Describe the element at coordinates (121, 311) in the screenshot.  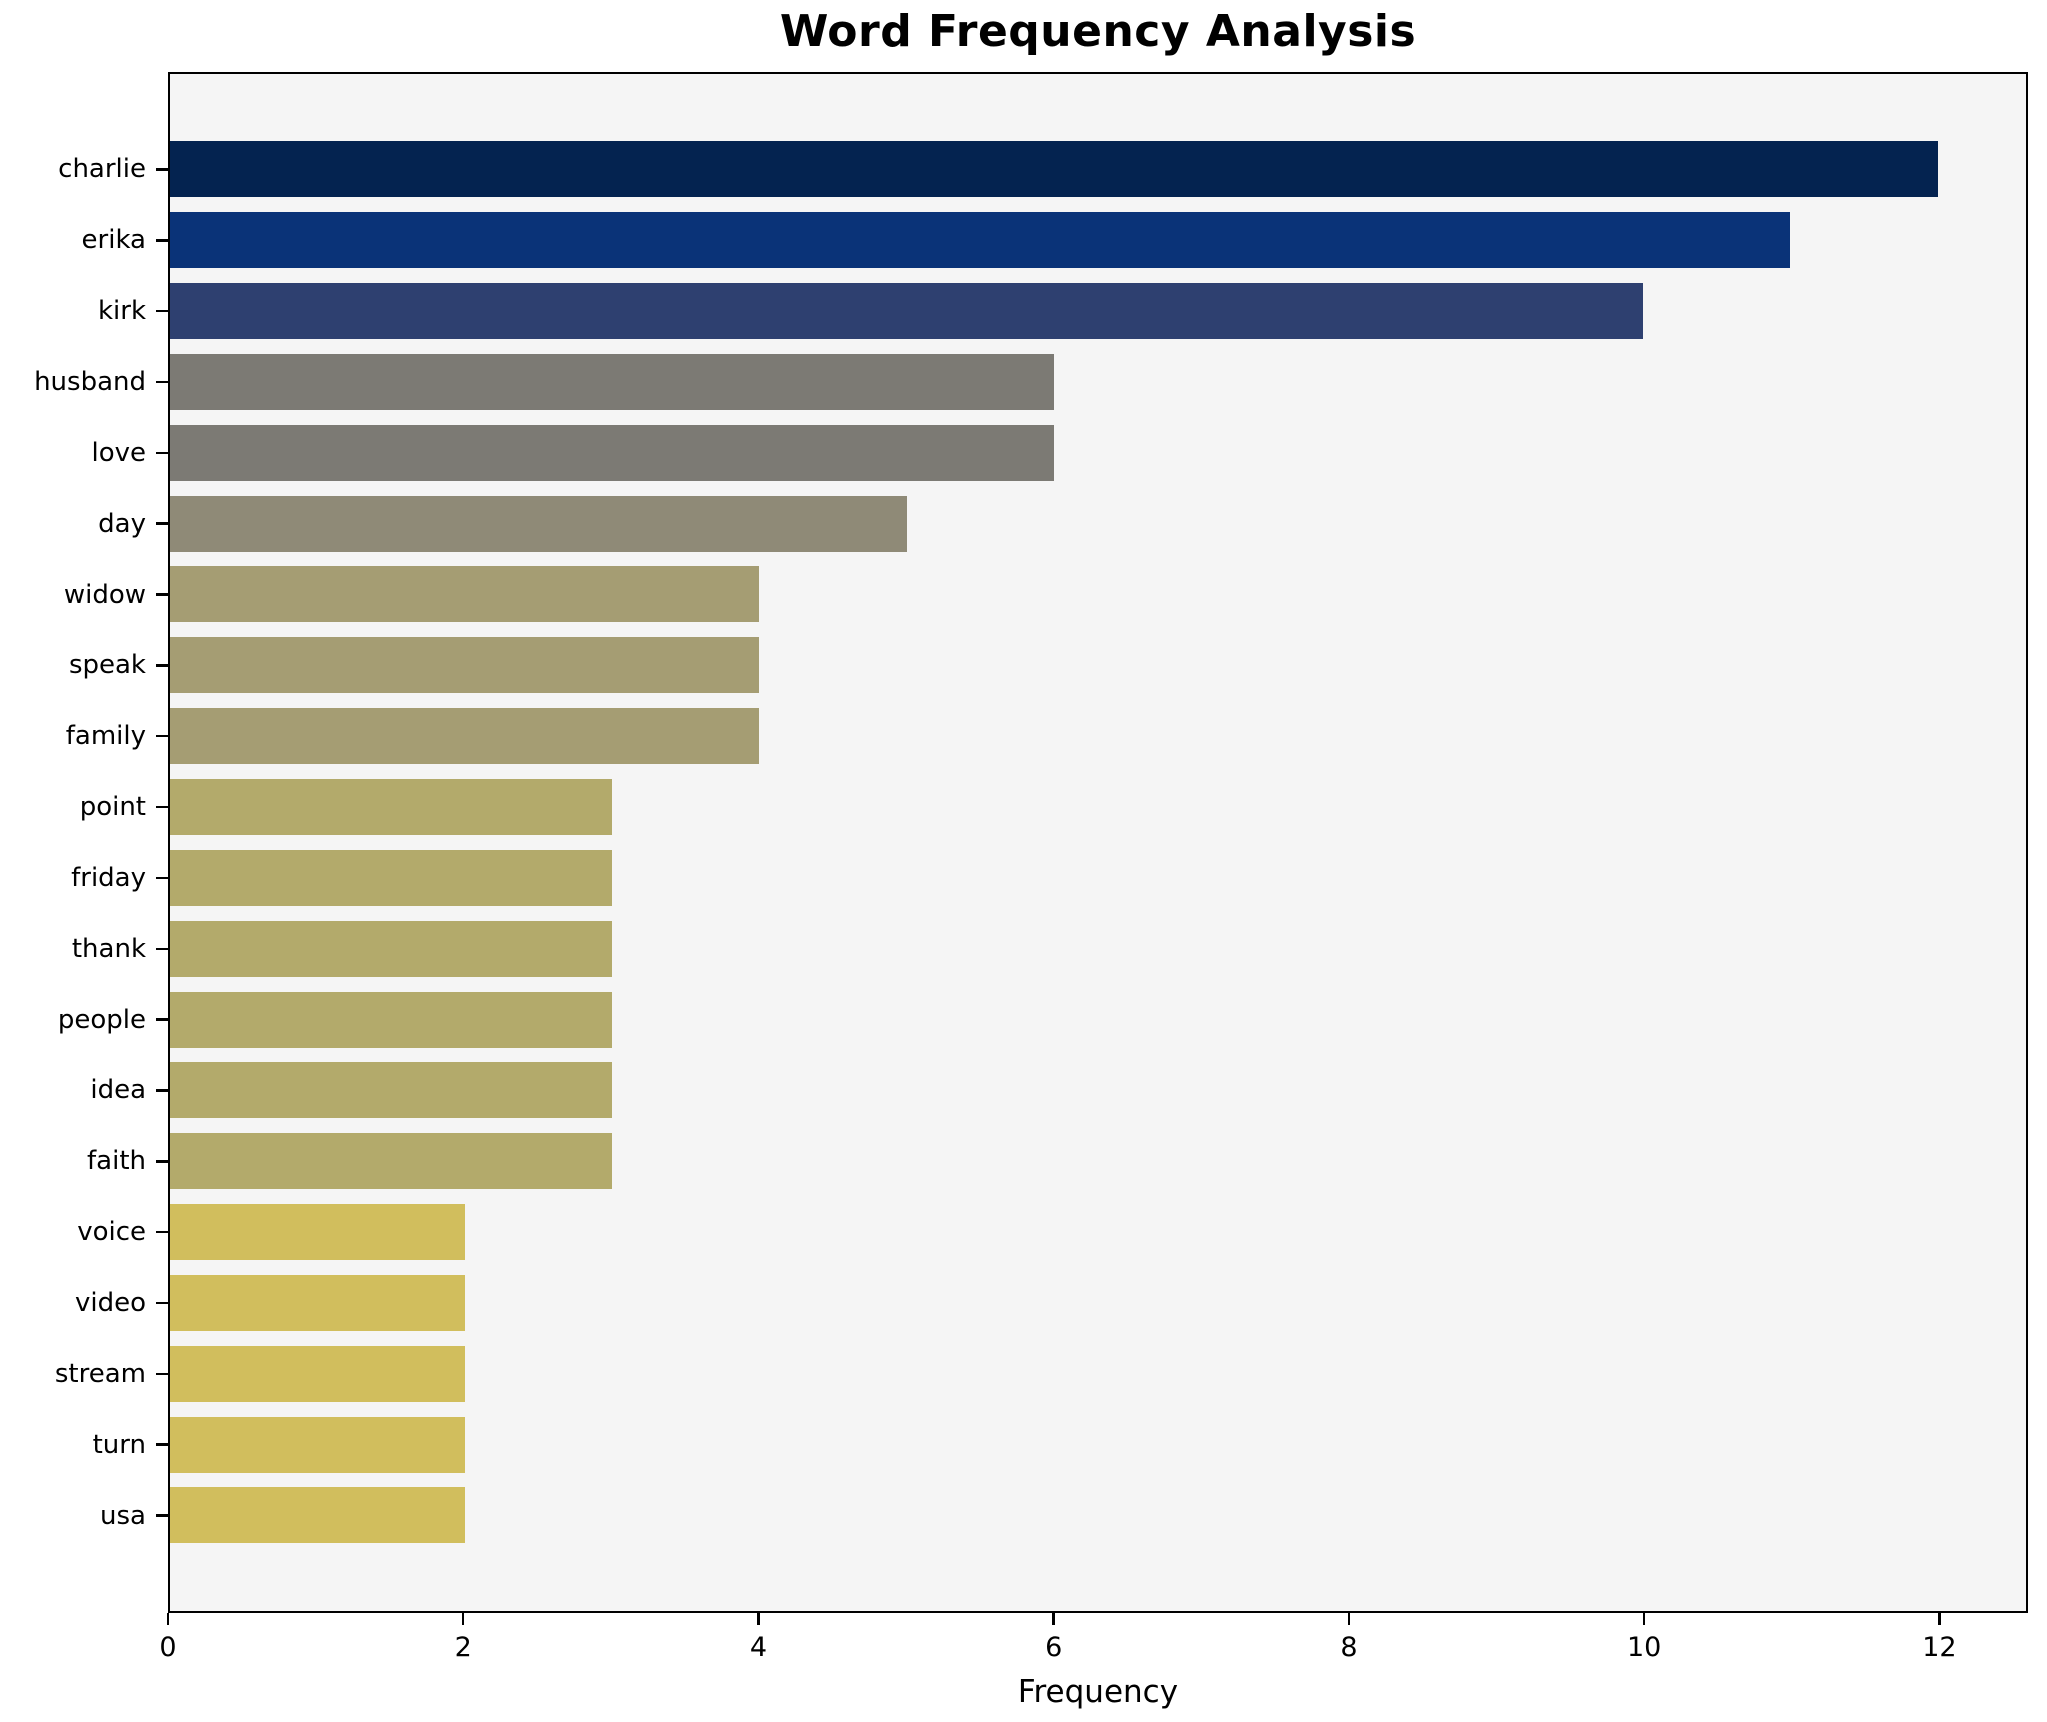
I see `y-tick-label-kirk: kirk` at that location.